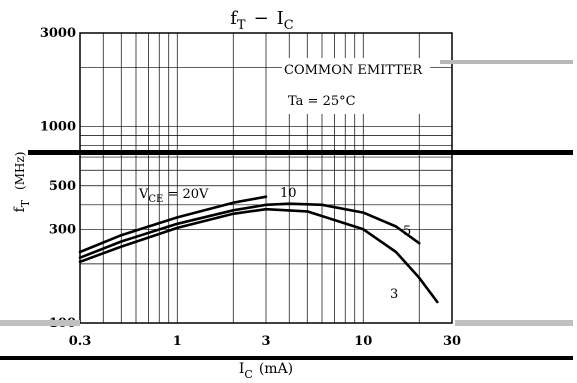 This screenshot has width=577, height=383. Describe the element at coordinates (514, 323) in the screenshot. I see `scan-bar-bottom-gray-right` at that location.